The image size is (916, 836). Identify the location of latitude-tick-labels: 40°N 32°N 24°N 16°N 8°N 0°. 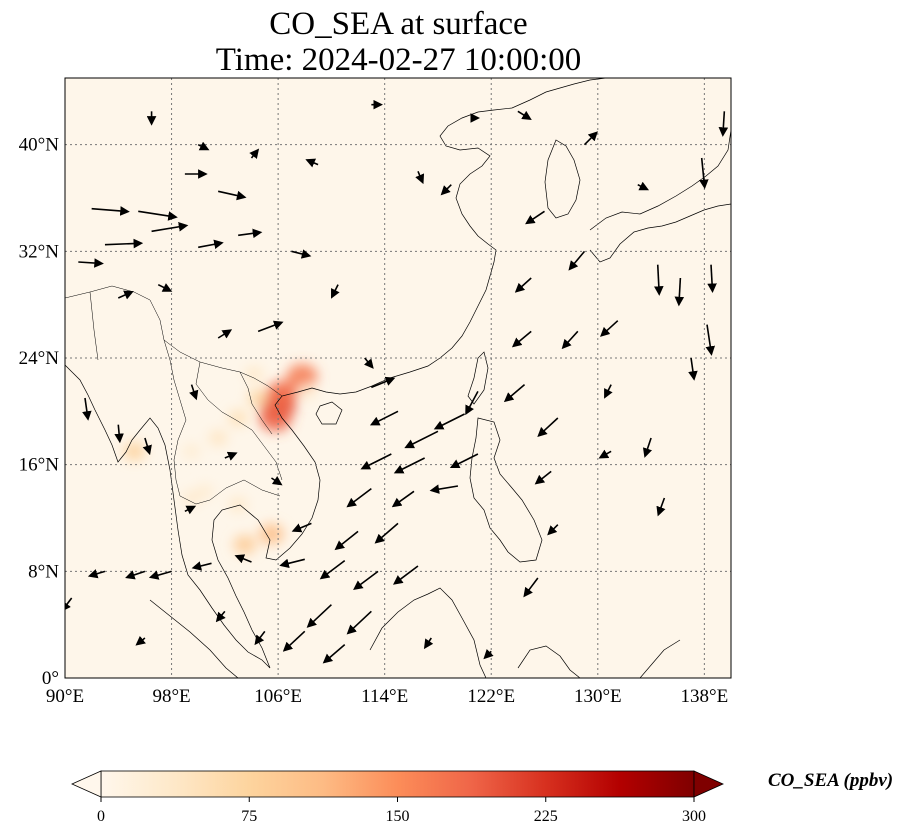
(39, 412).